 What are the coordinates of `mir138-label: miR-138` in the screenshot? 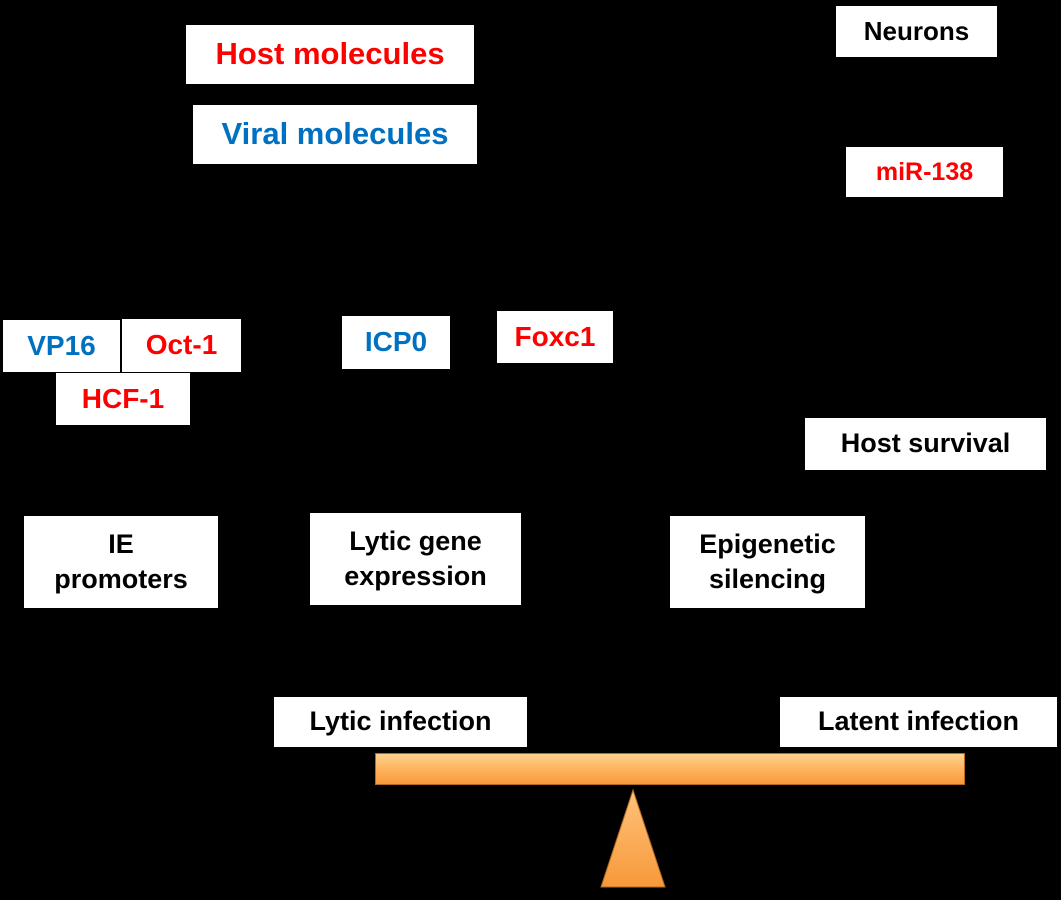 It's located at (924, 172).